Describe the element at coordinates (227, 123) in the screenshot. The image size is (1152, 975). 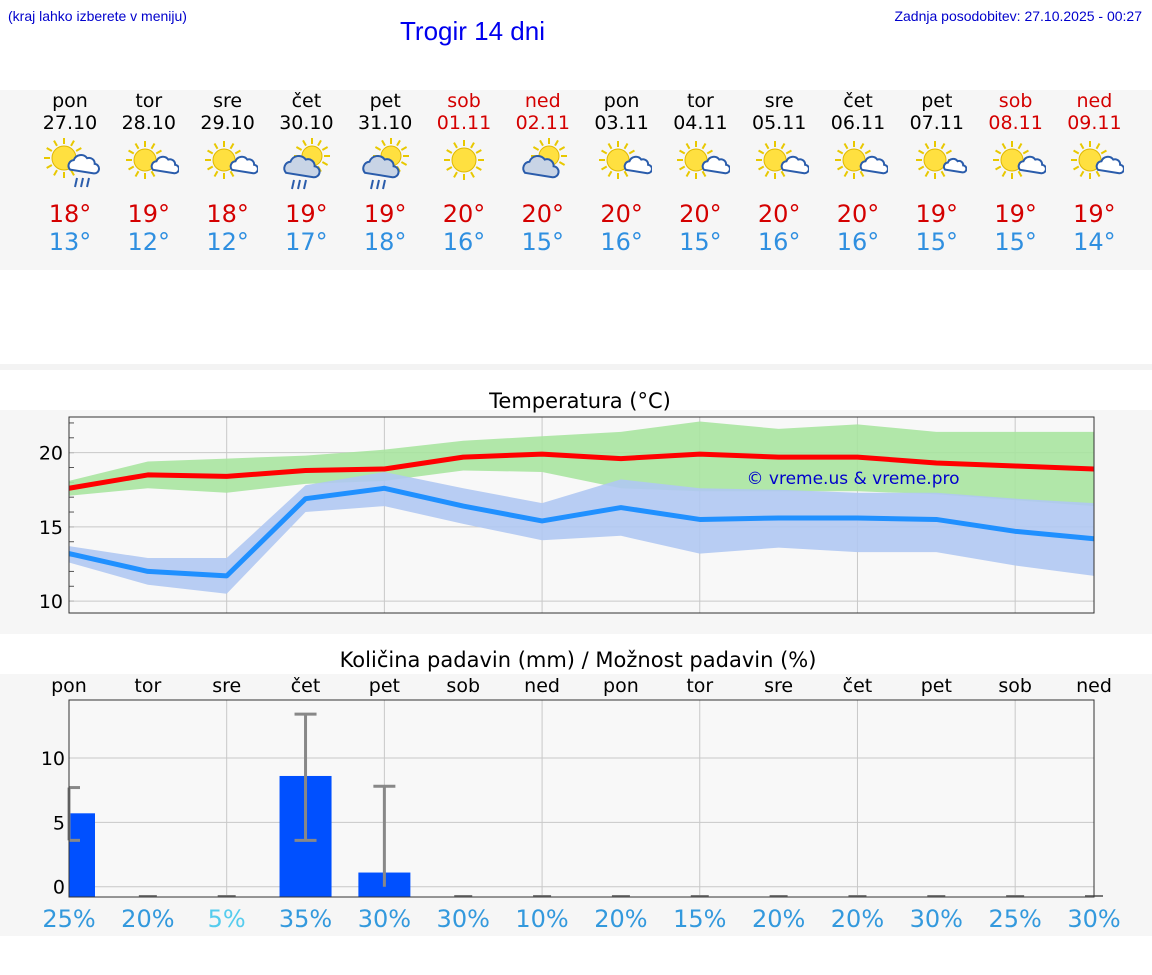
I see `day-date: 29.10` at that location.